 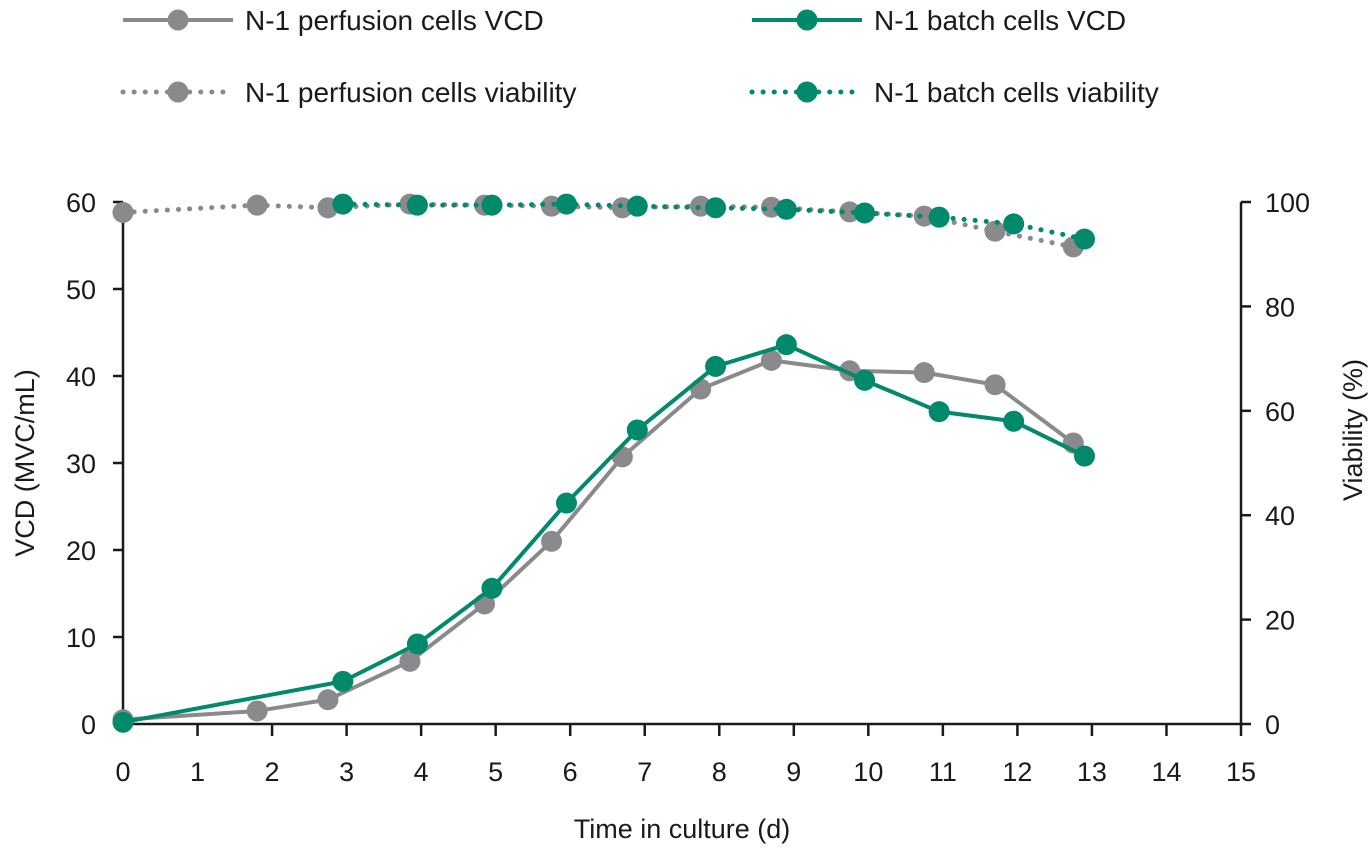 What do you see at coordinates (682, 829) in the screenshot?
I see `x-axis-title: Time in culture (d)` at bounding box center [682, 829].